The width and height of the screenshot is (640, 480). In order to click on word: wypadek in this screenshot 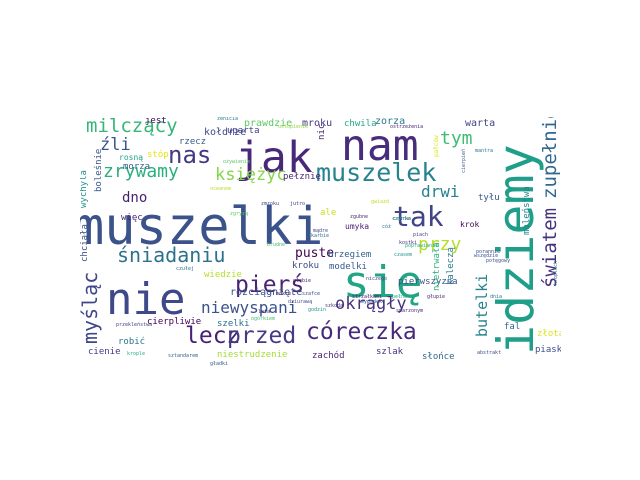, I will do `click(372, 302)`.